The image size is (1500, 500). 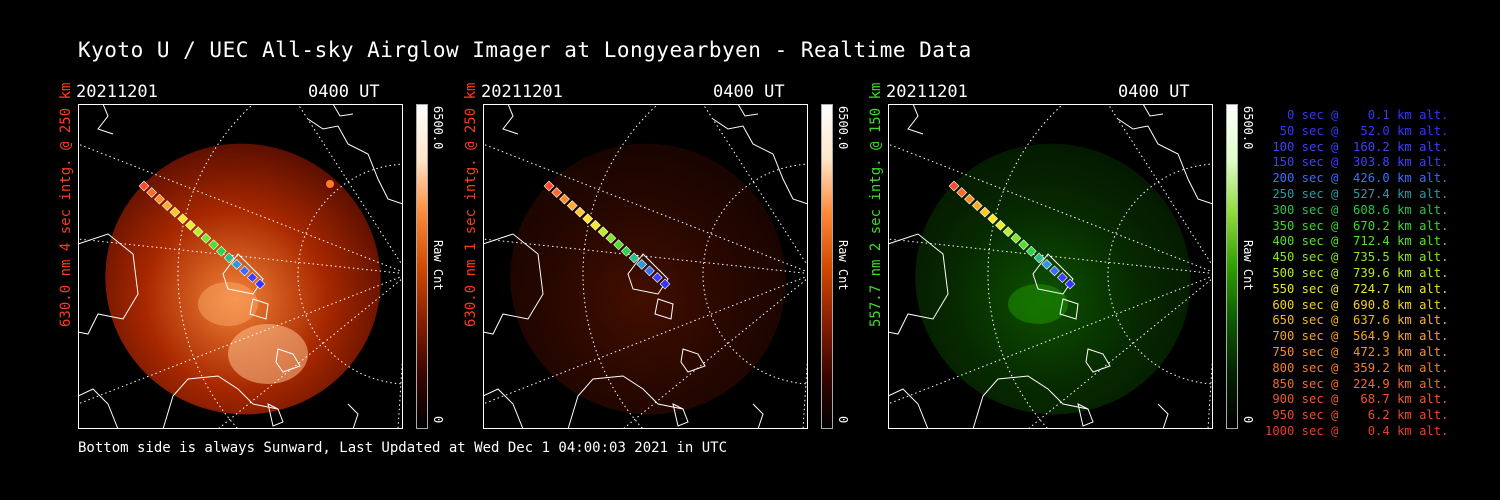 I want to click on legend-entry: 700 sec @ 564.9 km alt., so click(x=1357, y=336).